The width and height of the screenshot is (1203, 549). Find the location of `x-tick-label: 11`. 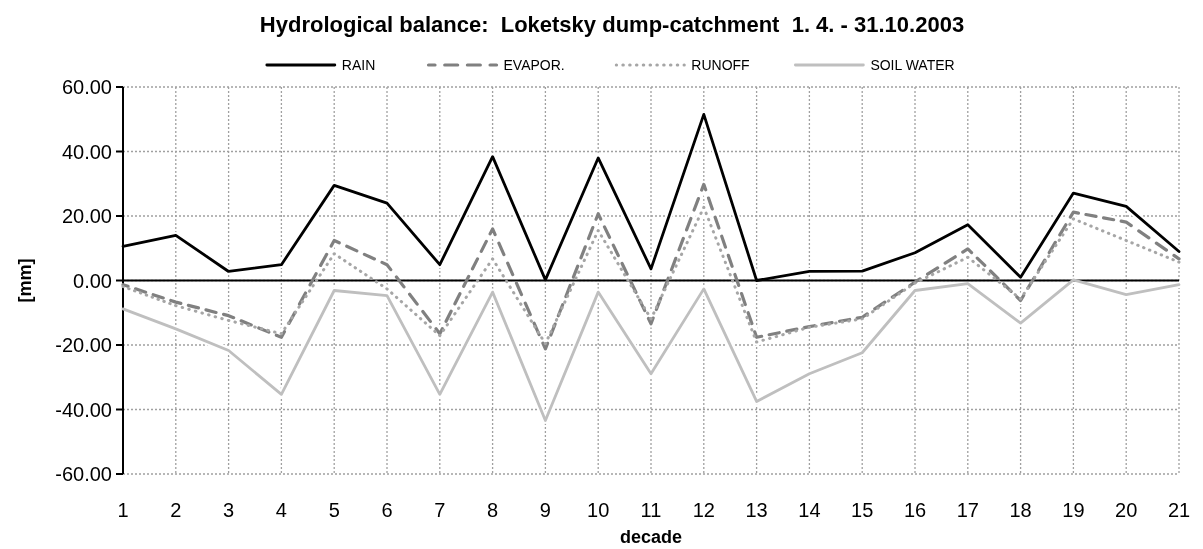

x-tick-label: 11 is located at coordinates (651, 510).